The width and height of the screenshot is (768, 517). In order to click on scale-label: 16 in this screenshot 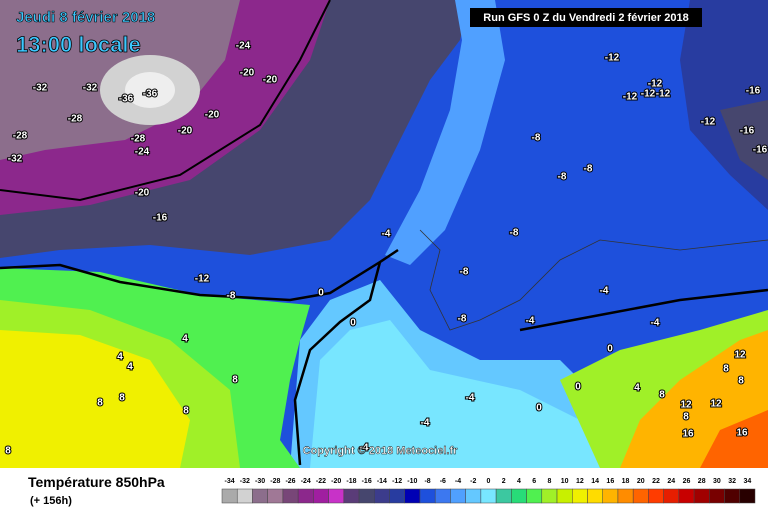, I will do `click(610, 481)`.